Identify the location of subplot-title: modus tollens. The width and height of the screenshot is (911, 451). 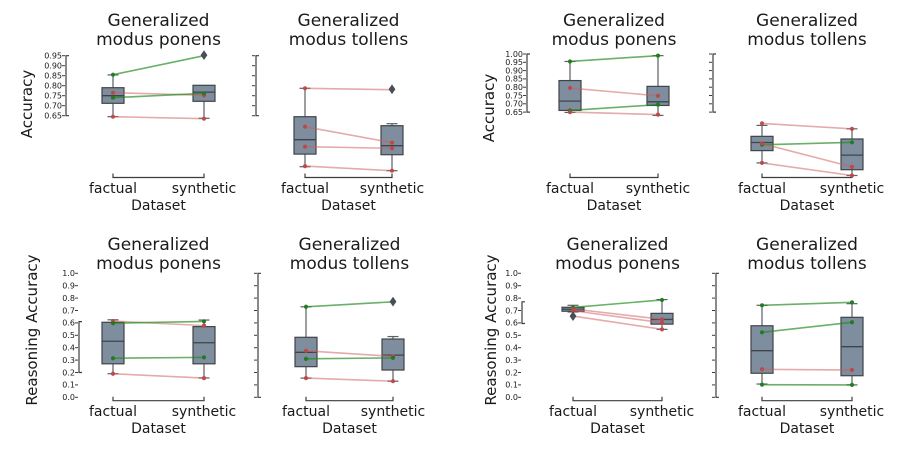
(349, 40).